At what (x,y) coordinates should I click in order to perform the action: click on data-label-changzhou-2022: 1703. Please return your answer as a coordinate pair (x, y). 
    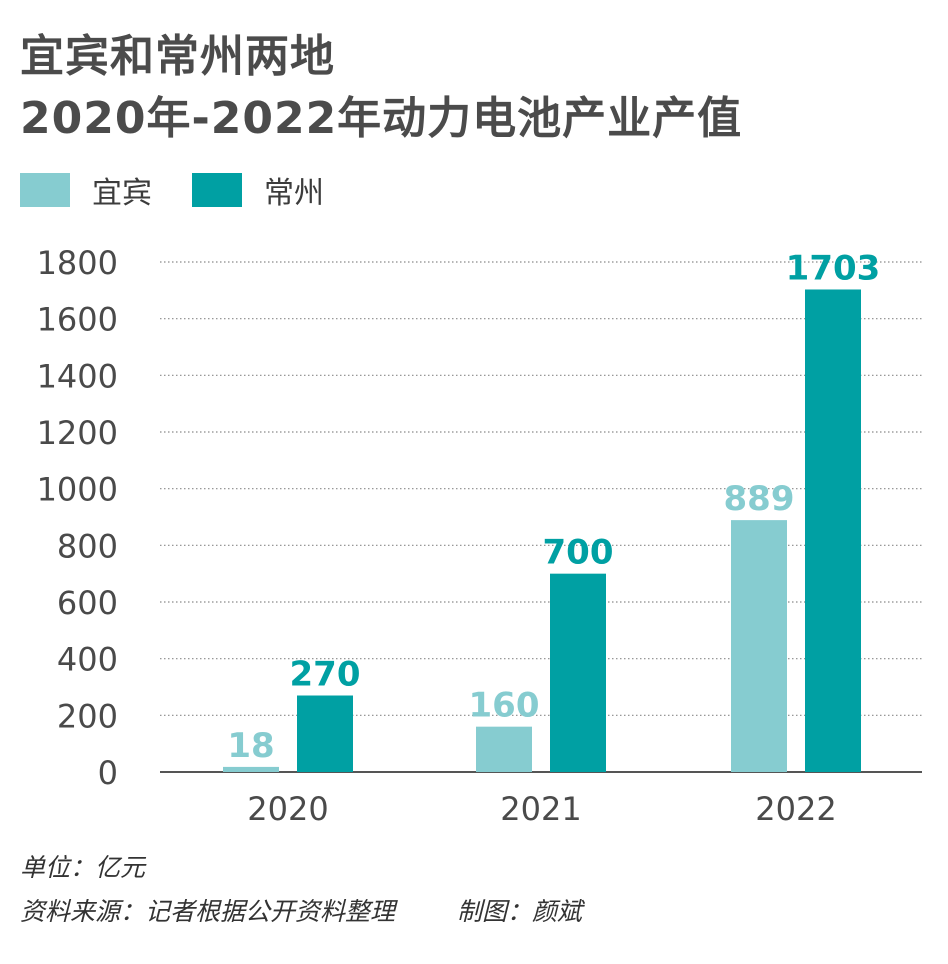
    Looking at the image, I should click on (833, 268).